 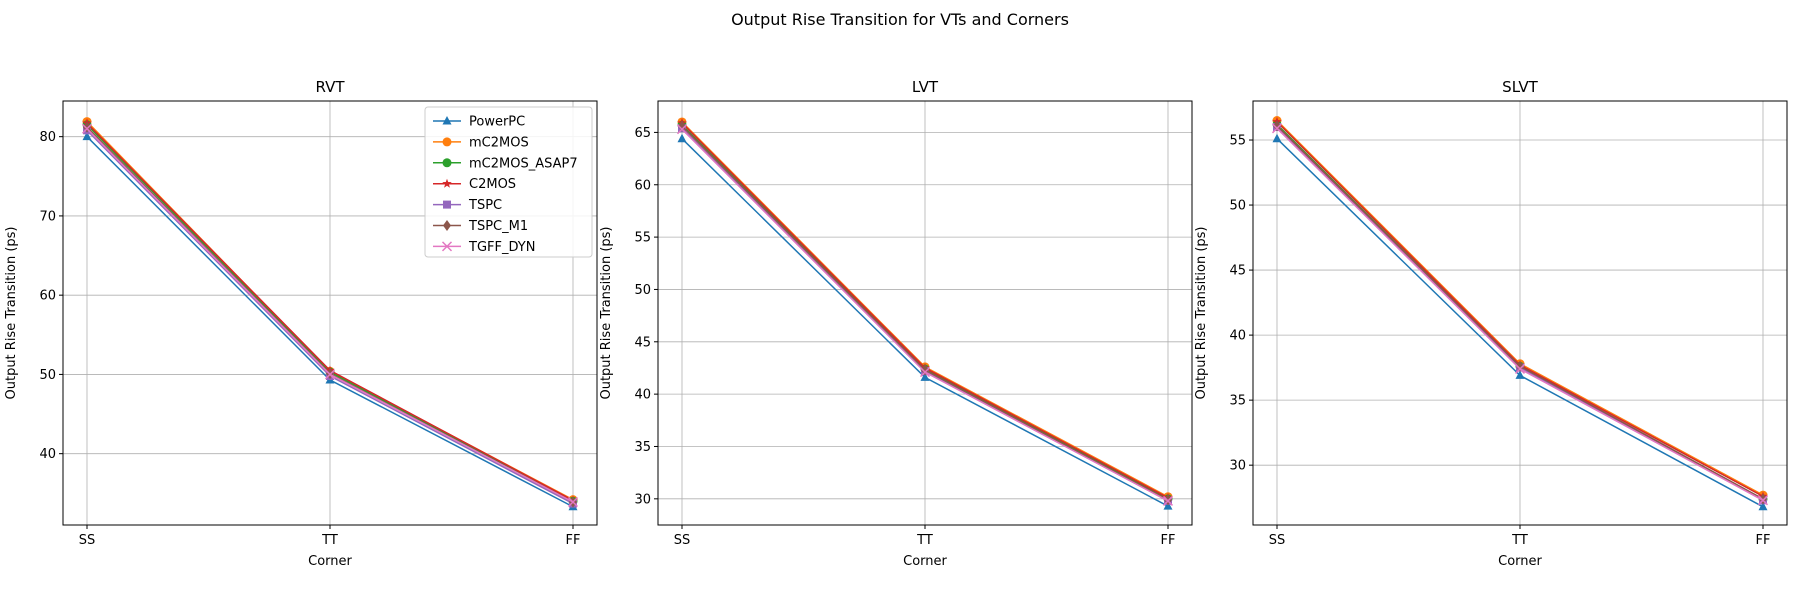 I want to click on legend-label: C2MOS, so click(x=492, y=184).